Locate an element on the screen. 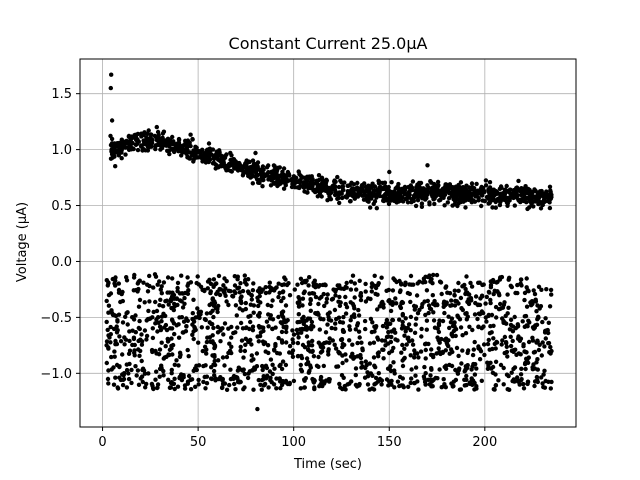  x-tick-label: 200 is located at coordinates (484, 442).